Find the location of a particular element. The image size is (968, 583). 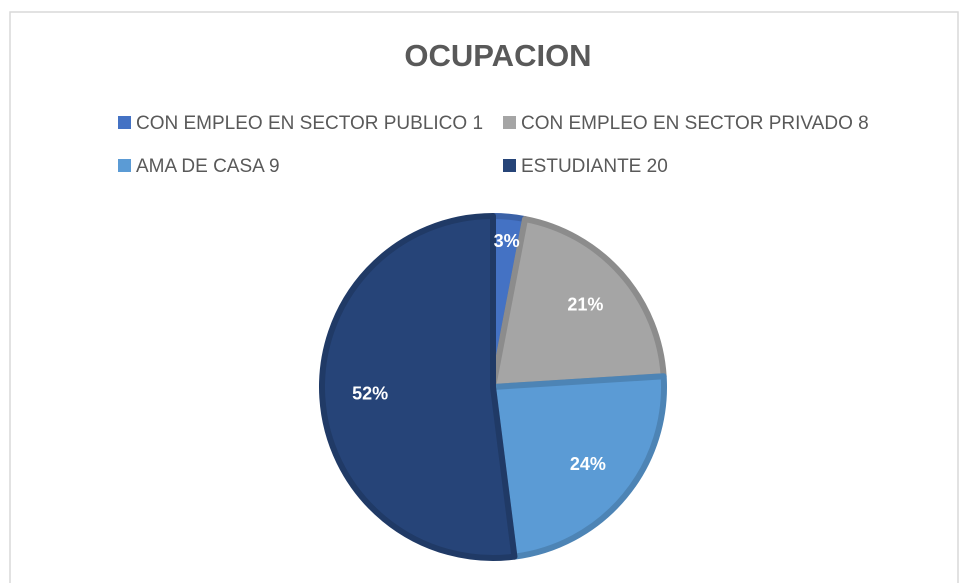

legend-label: CON EMPLEO EN SECTOR PRIVADO 8 is located at coordinates (695, 123).